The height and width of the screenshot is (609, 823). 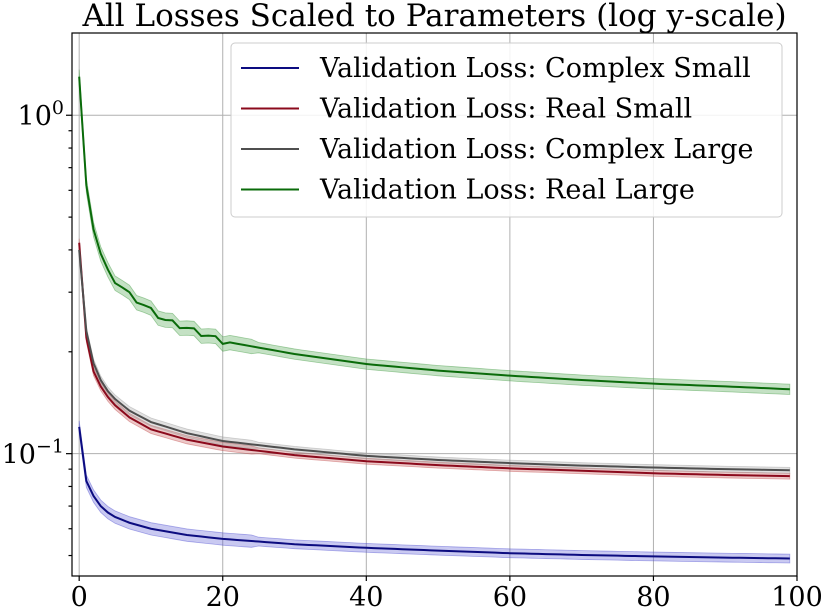 I want to click on x-tick-label: 100, so click(x=797, y=595).